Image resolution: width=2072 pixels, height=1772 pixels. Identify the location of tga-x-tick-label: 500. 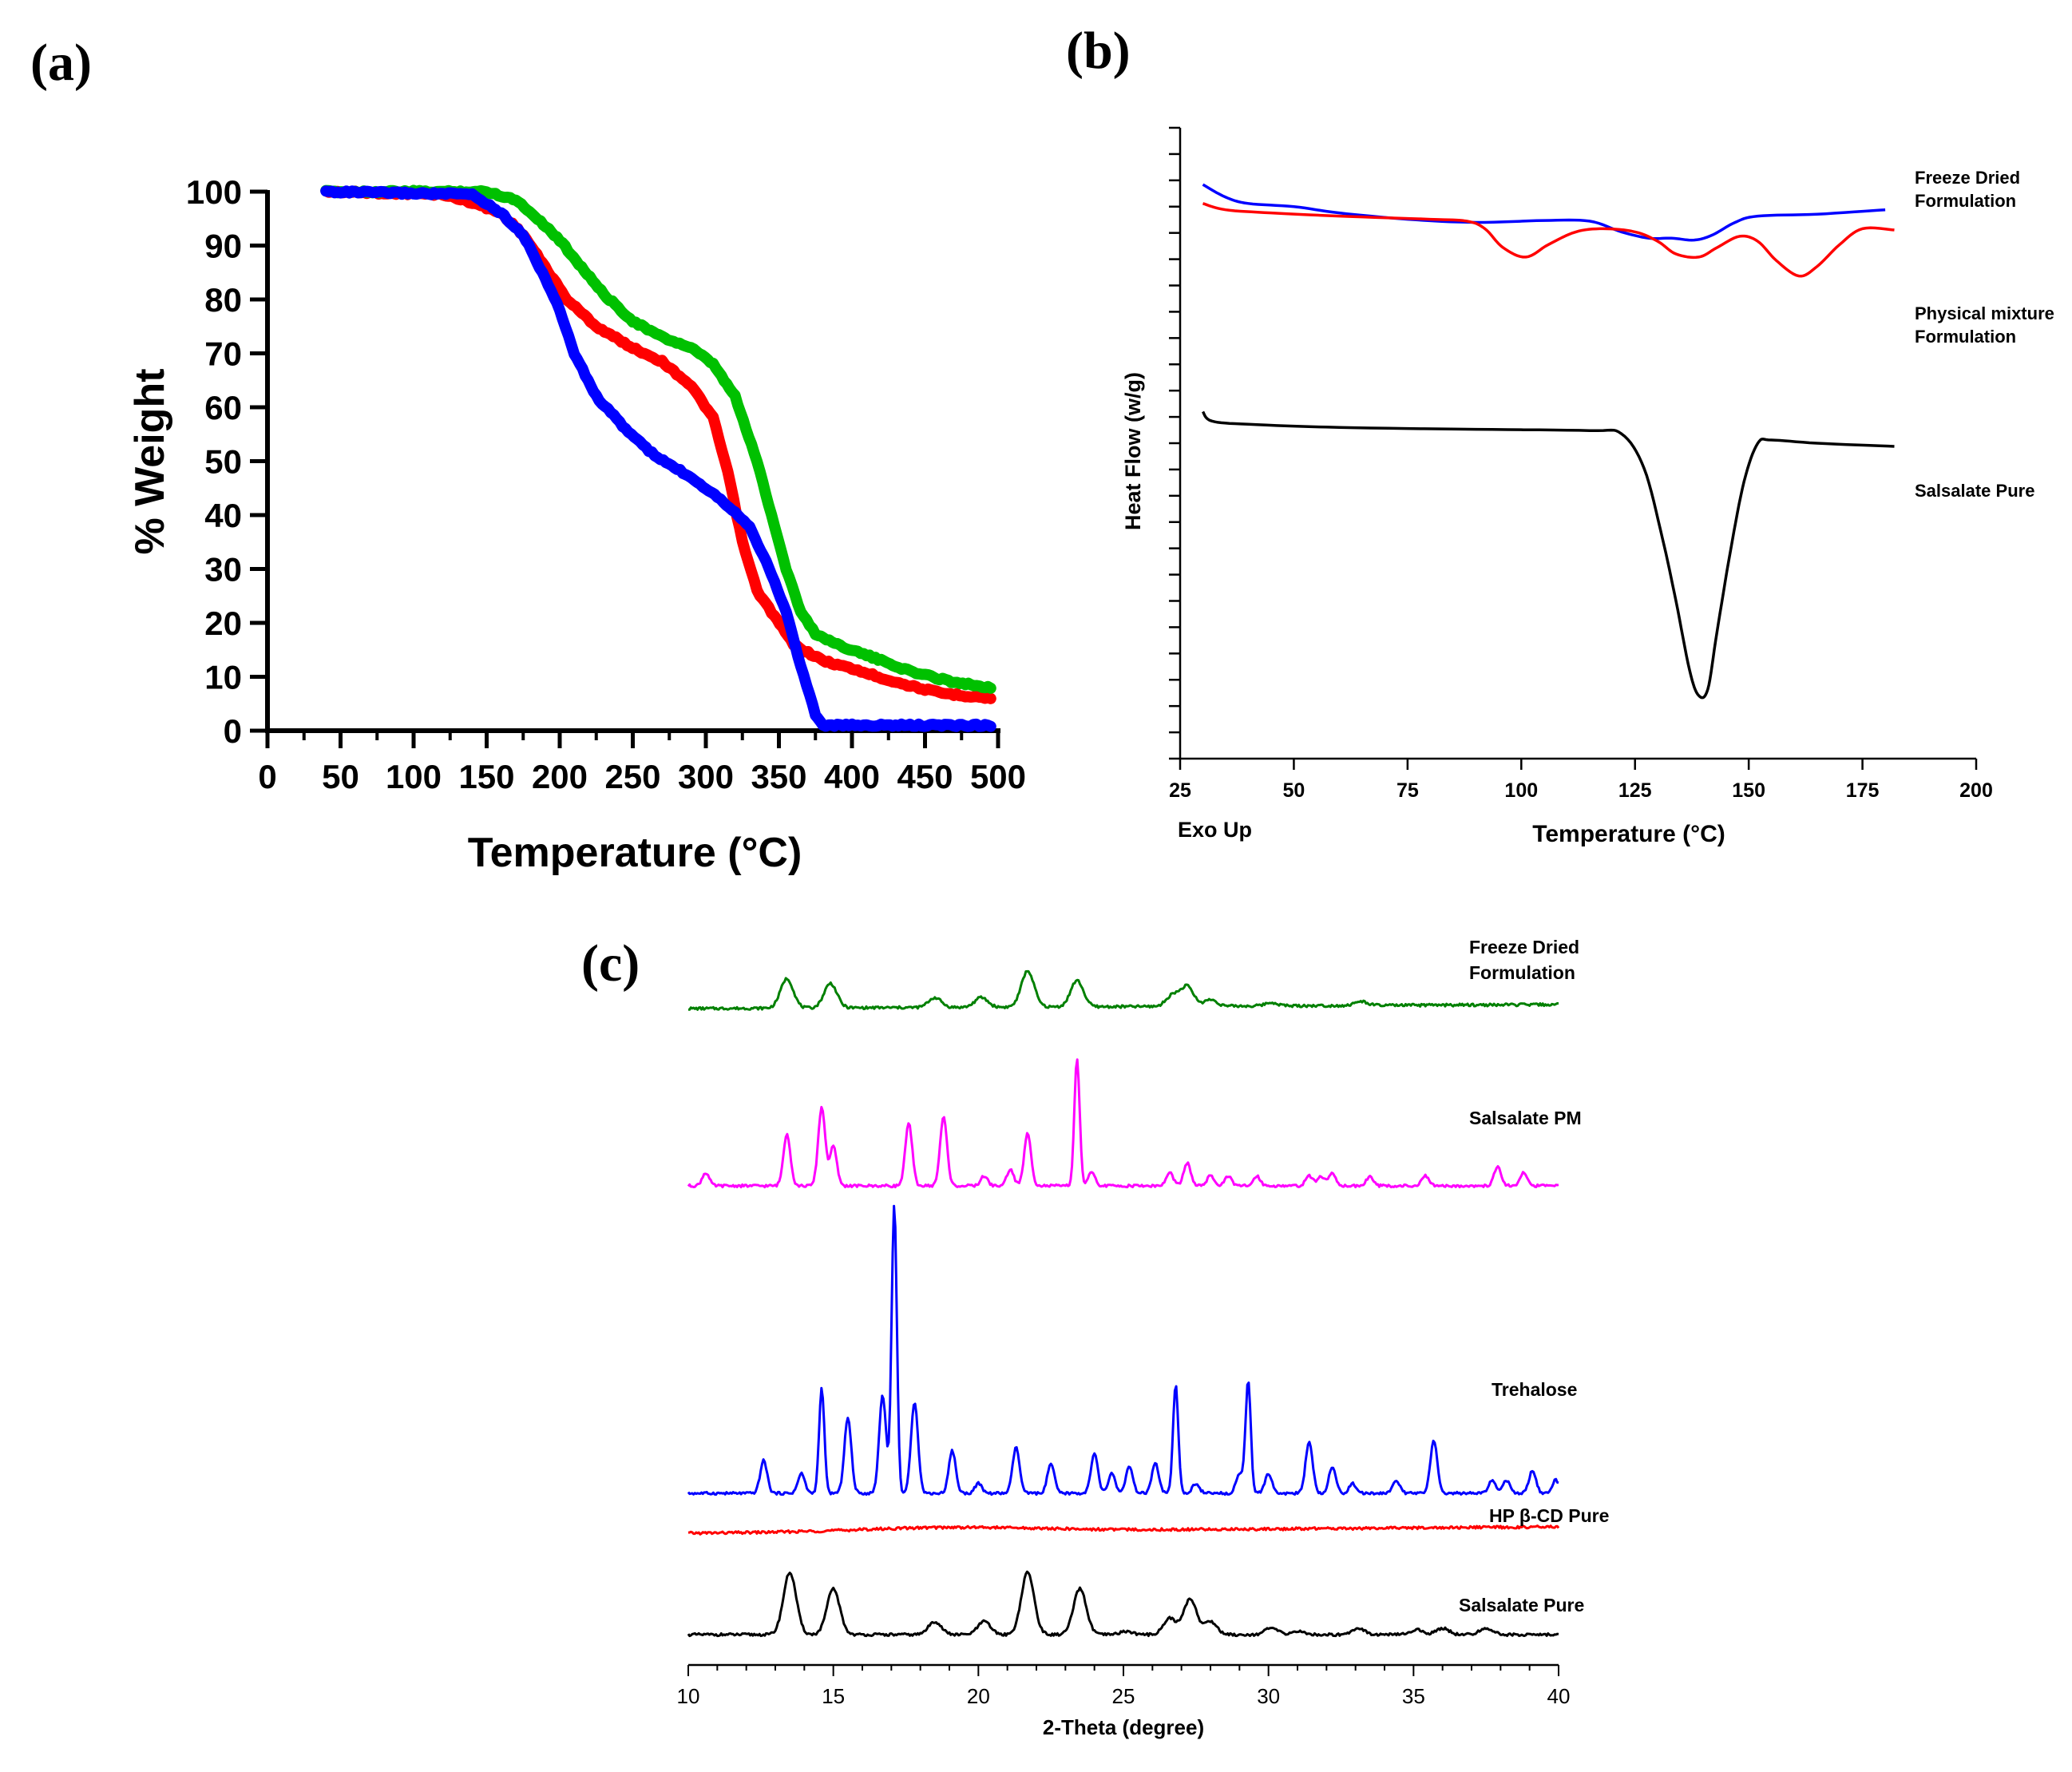
(998, 776).